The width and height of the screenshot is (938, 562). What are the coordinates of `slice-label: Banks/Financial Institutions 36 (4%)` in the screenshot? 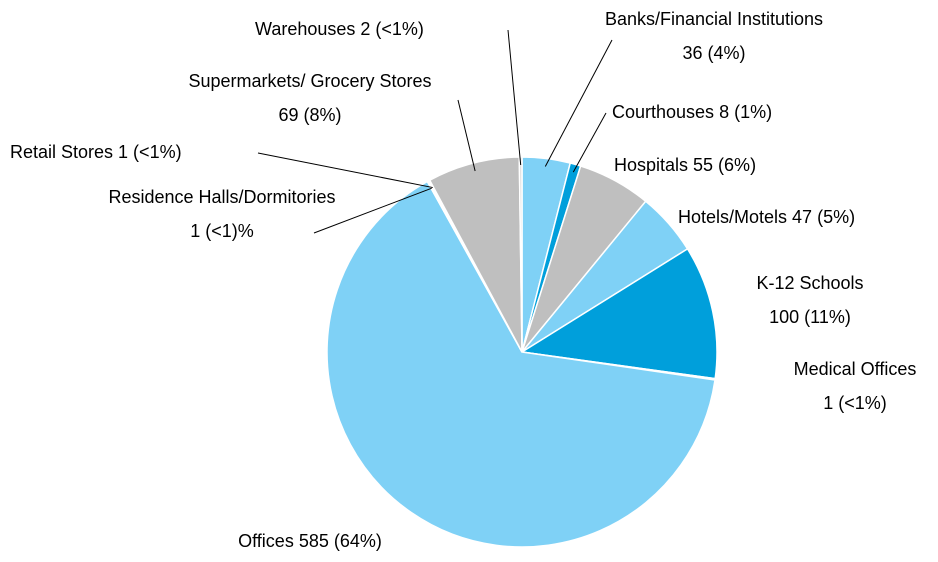 It's located at (714, 36).